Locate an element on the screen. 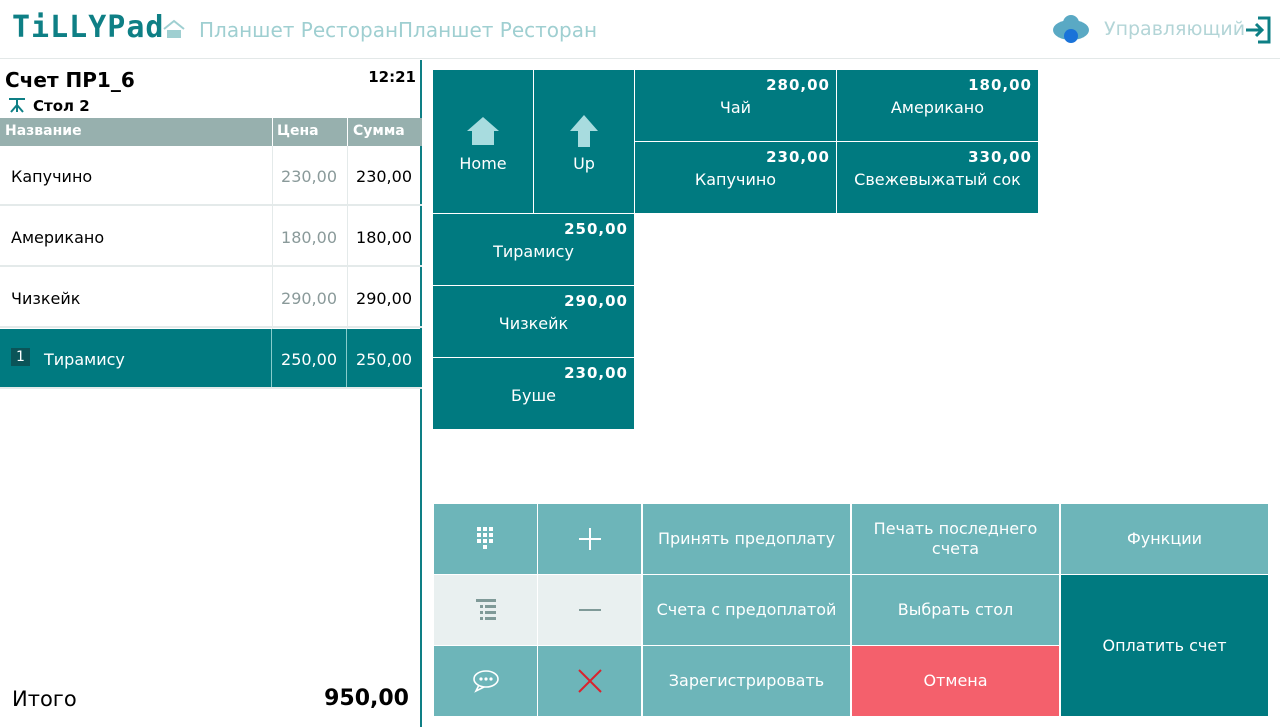 The image size is (1280, 727). order-row-selected: 1 Тирамису 250,00 250,00 is located at coordinates (211, 359).